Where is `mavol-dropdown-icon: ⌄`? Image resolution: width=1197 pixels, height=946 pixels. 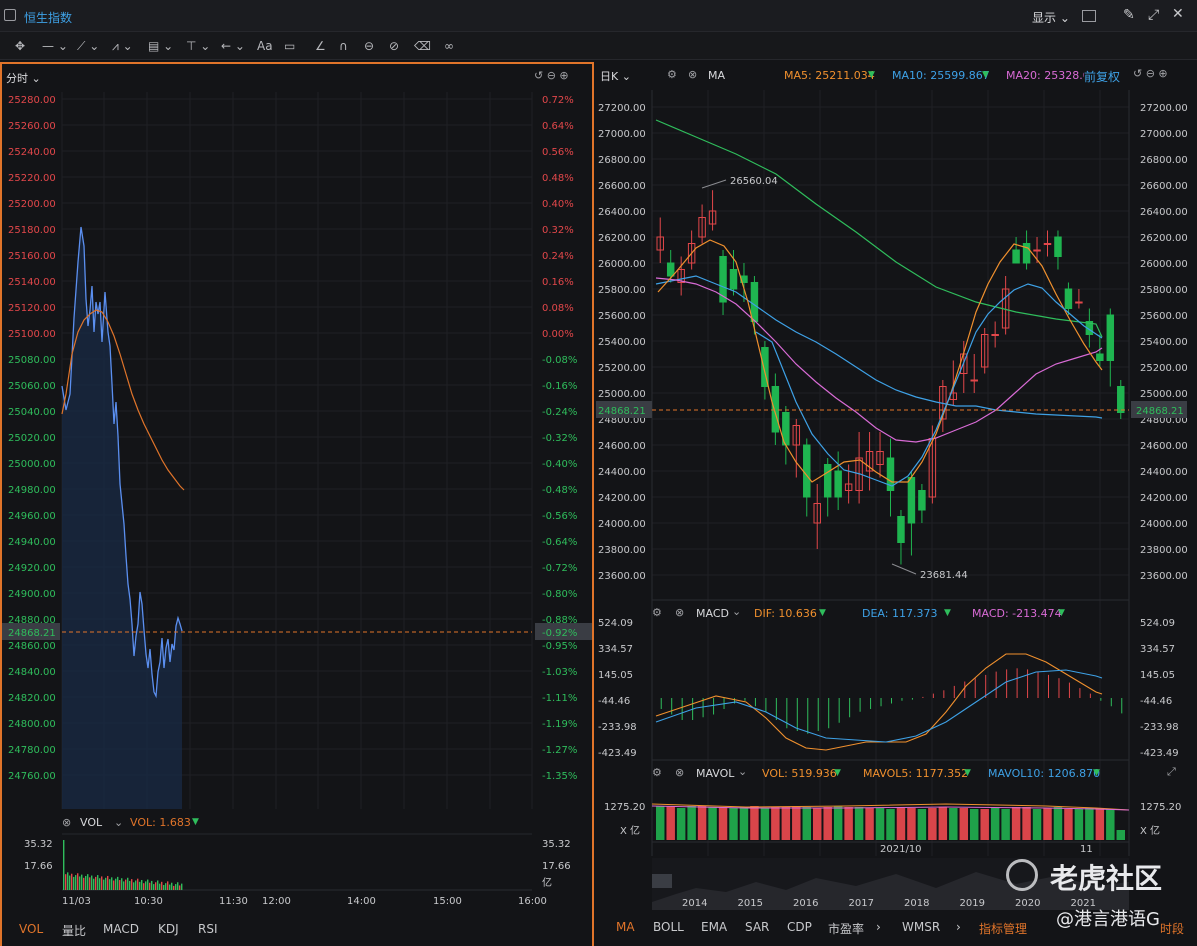
mavol-dropdown-icon: ⌄ is located at coordinates (743, 771).